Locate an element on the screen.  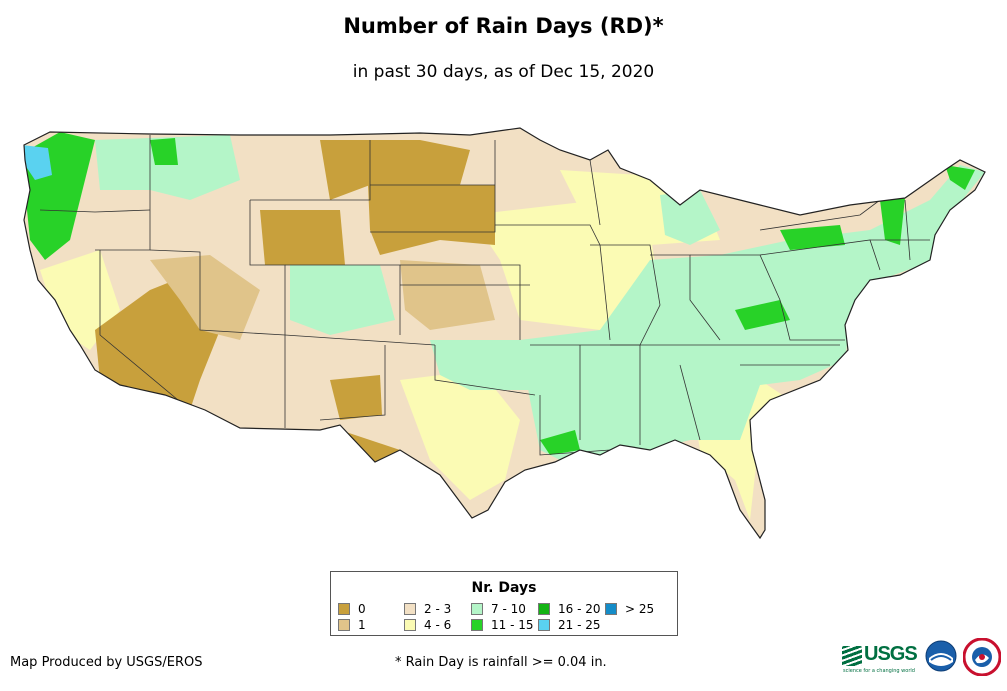
noaa-logo-icon is located at coordinates (941, 656).